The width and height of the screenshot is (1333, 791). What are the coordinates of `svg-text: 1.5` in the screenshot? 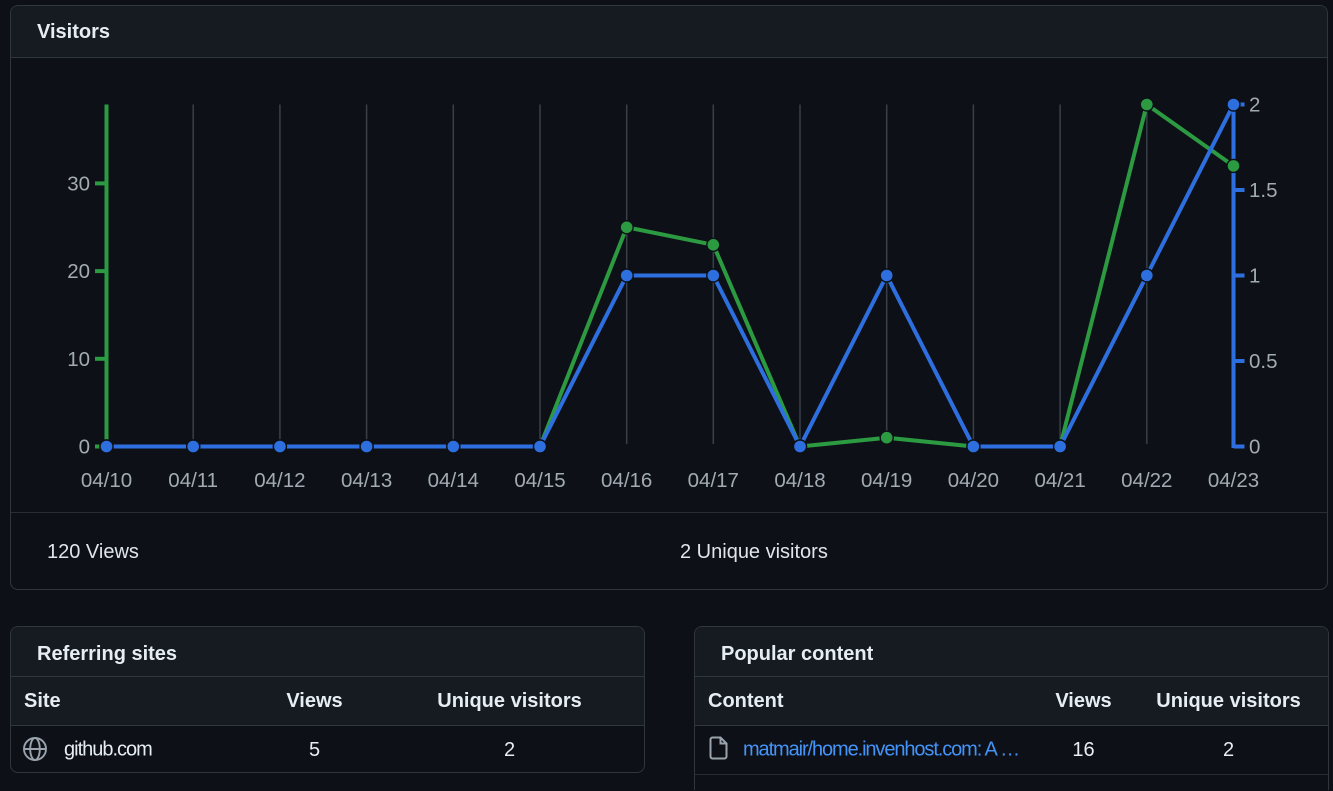 It's located at (1263, 190).